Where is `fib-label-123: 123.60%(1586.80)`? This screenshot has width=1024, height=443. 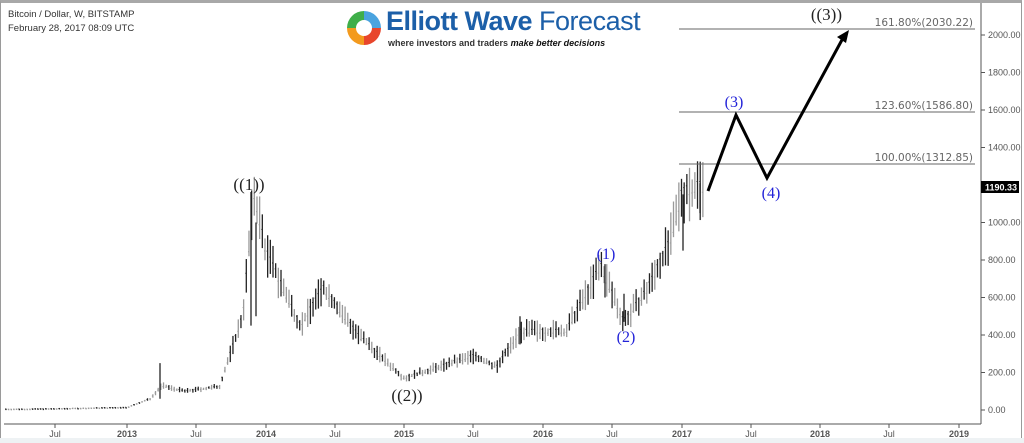
fib-label-123: 123.60%(1586.80) is located at coordinates (924, 106).